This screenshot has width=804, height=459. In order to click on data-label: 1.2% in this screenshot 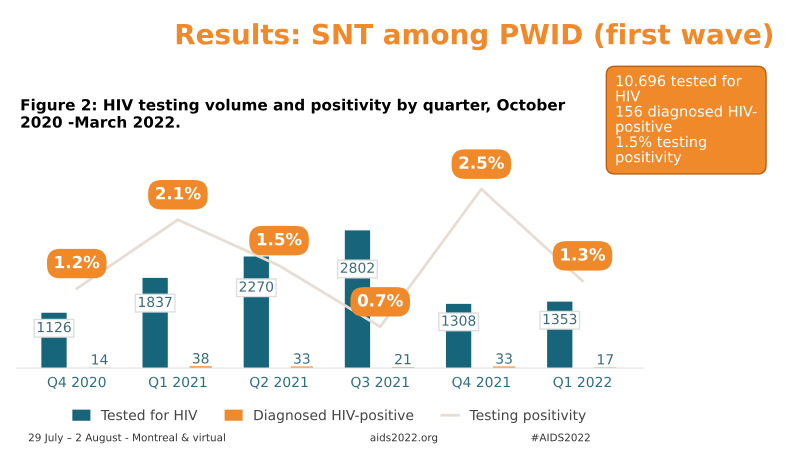, I will do `click(78, 262)`.